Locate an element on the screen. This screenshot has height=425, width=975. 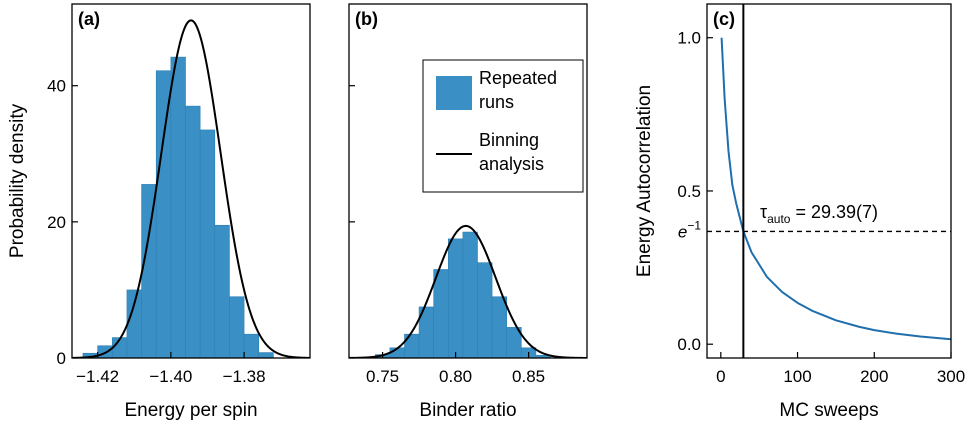
x-tick-label: 0.85 is located at coordinates (528, 376).